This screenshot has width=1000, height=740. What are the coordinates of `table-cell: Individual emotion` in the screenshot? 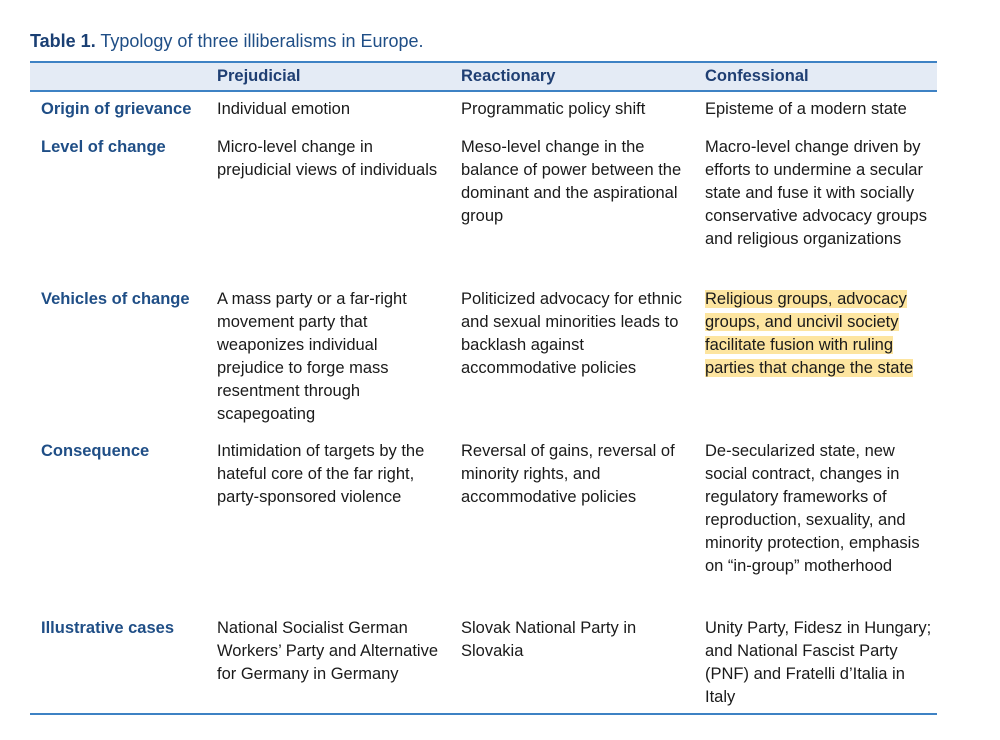 It's located at (283, 109).